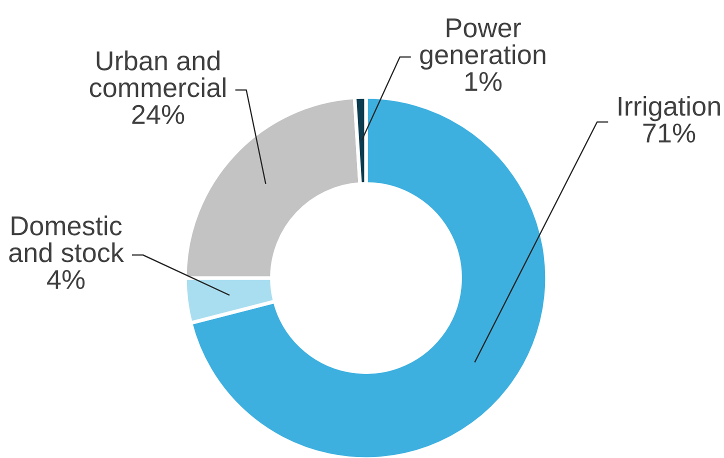 The width and height of the screenshot is (724, 458). I want to click on data-label: 71%, so click(669, 133).